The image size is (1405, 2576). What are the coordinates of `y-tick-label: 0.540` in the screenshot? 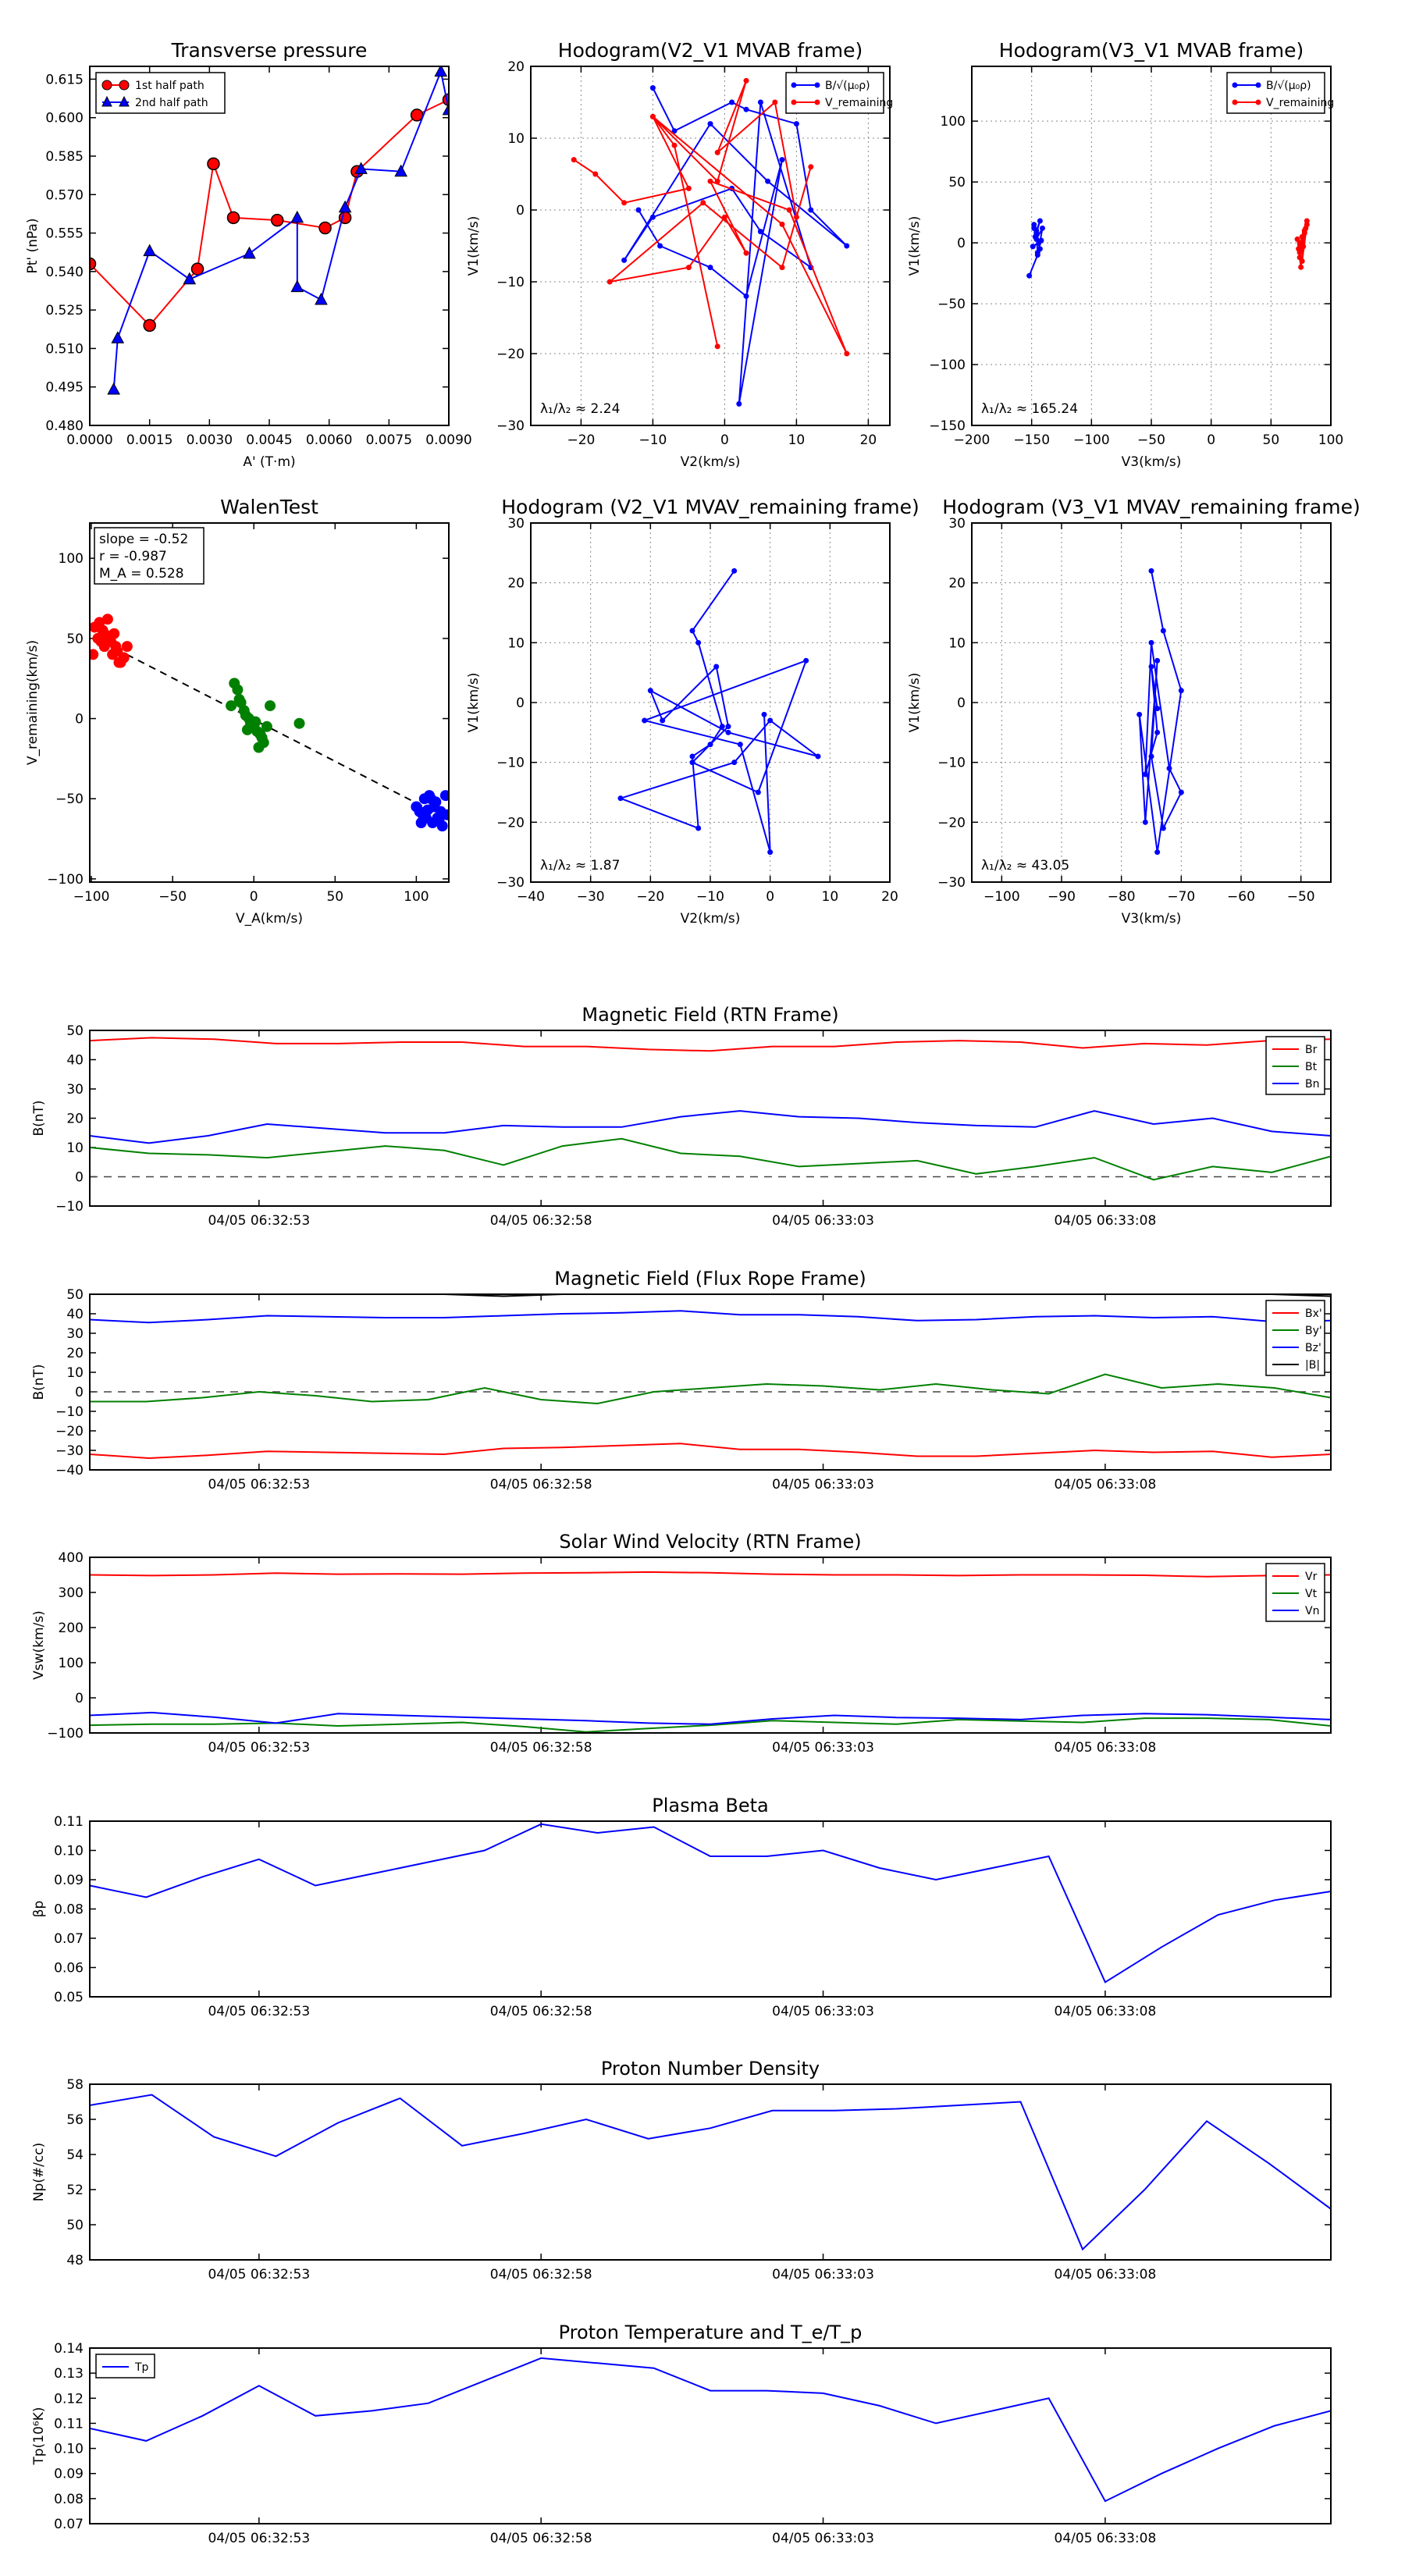 It's located at (64, 272).